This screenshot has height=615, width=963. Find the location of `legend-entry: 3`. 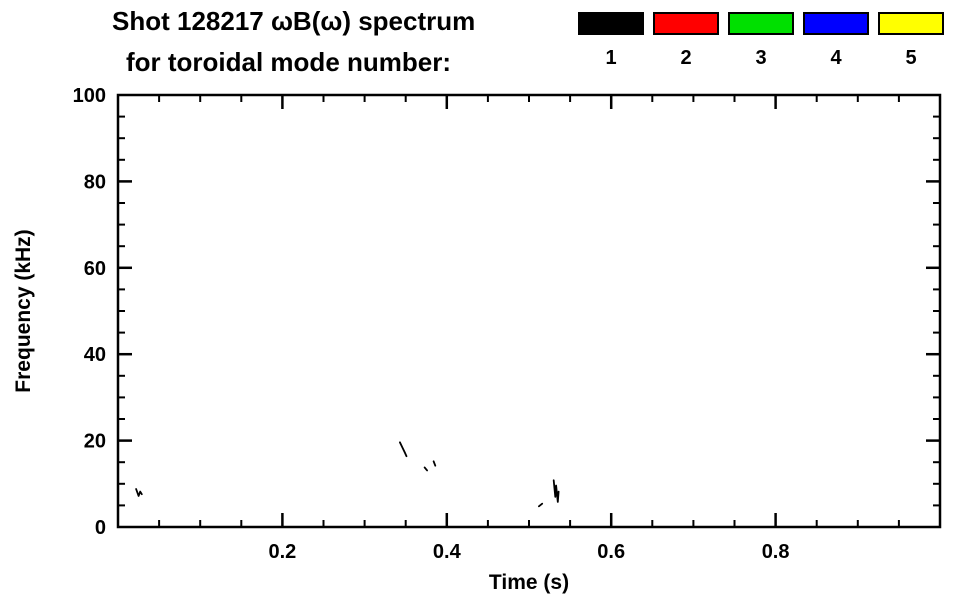

legend-entry: 3 is located at coordinates (761, 40).